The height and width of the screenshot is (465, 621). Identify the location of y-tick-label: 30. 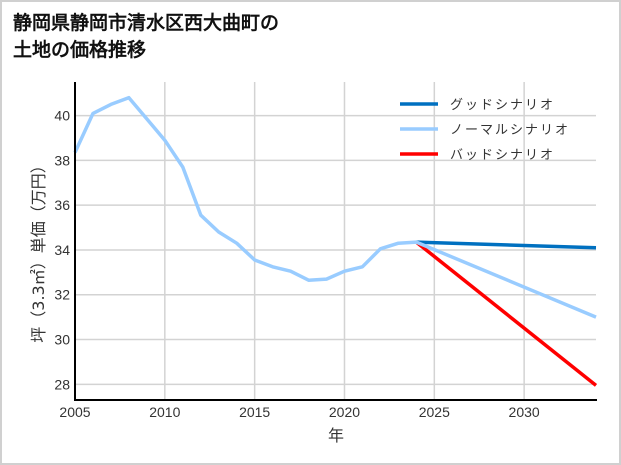
(62, 340).